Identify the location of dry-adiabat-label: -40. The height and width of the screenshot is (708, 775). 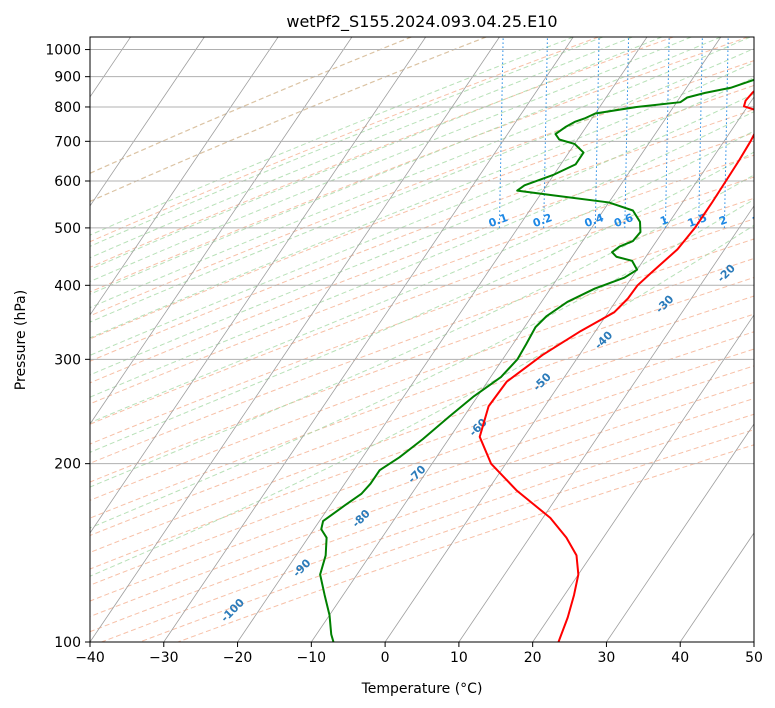
(603, 339).